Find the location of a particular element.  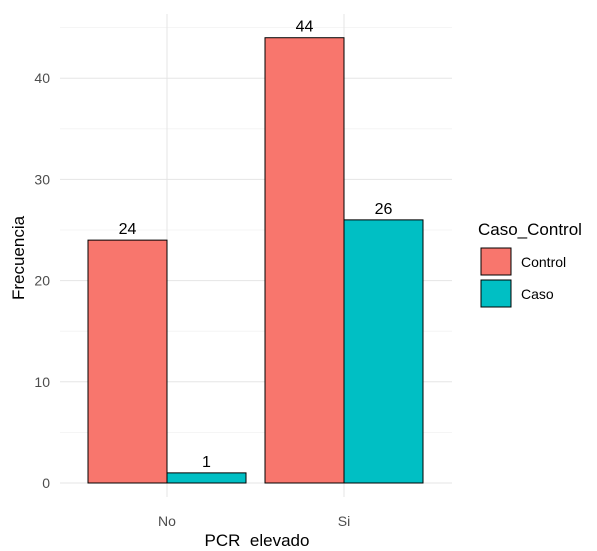

legend-items: Control Caso is located at coordinates (523, 277).